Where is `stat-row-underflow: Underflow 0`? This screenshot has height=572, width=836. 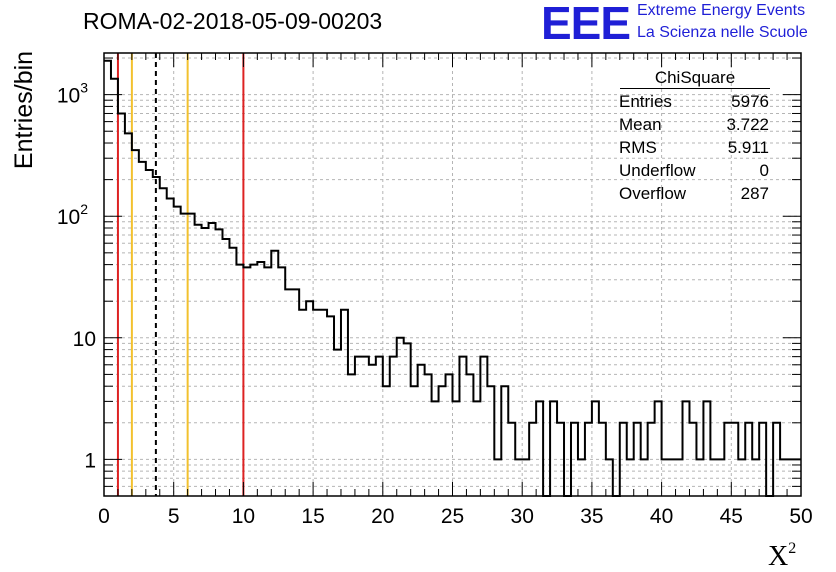 stat-row-underflow: Underflow 0 is located at coordinates (693, 170).